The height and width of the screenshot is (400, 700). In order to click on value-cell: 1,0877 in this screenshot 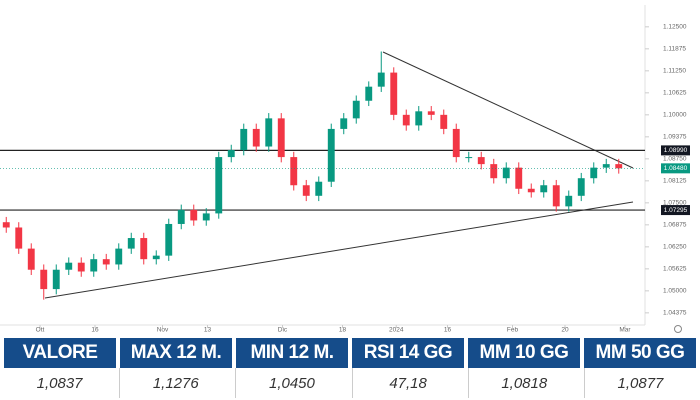, I will do `click(639, 383)`.